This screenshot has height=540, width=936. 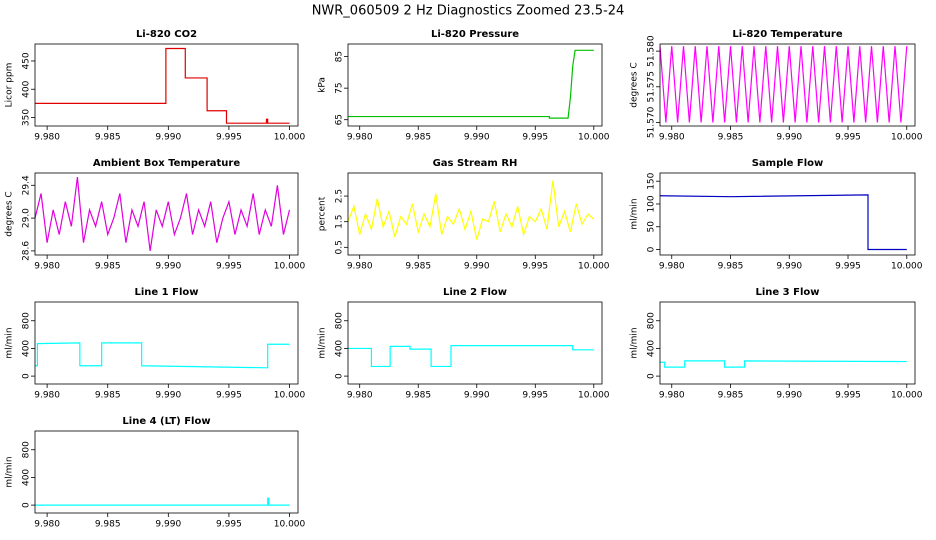 I want to click on panel-title: Li-820 CO2, so click(x=166, y=34).